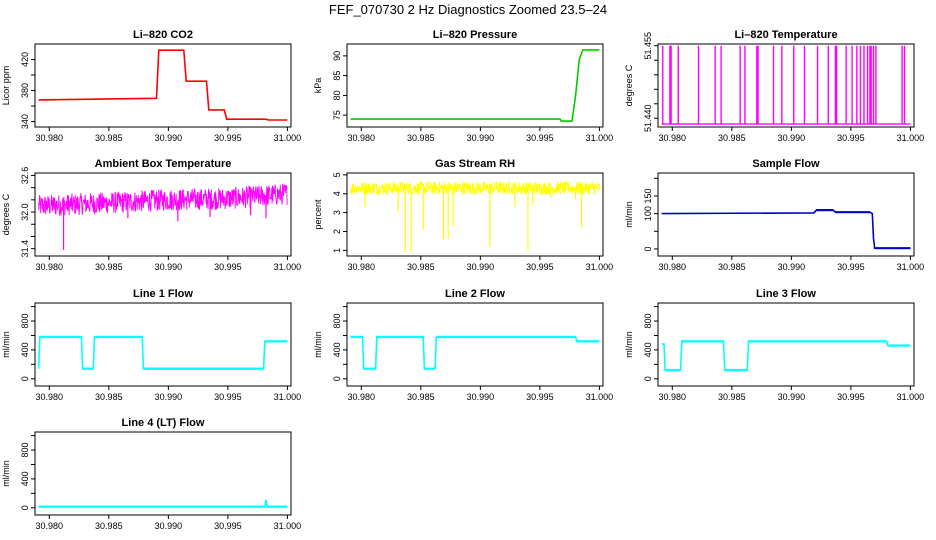  What do you see at coordinates (337, 95) in the screenshot?
I see `y-tick-label: 80` at bounding box center [337, 95].